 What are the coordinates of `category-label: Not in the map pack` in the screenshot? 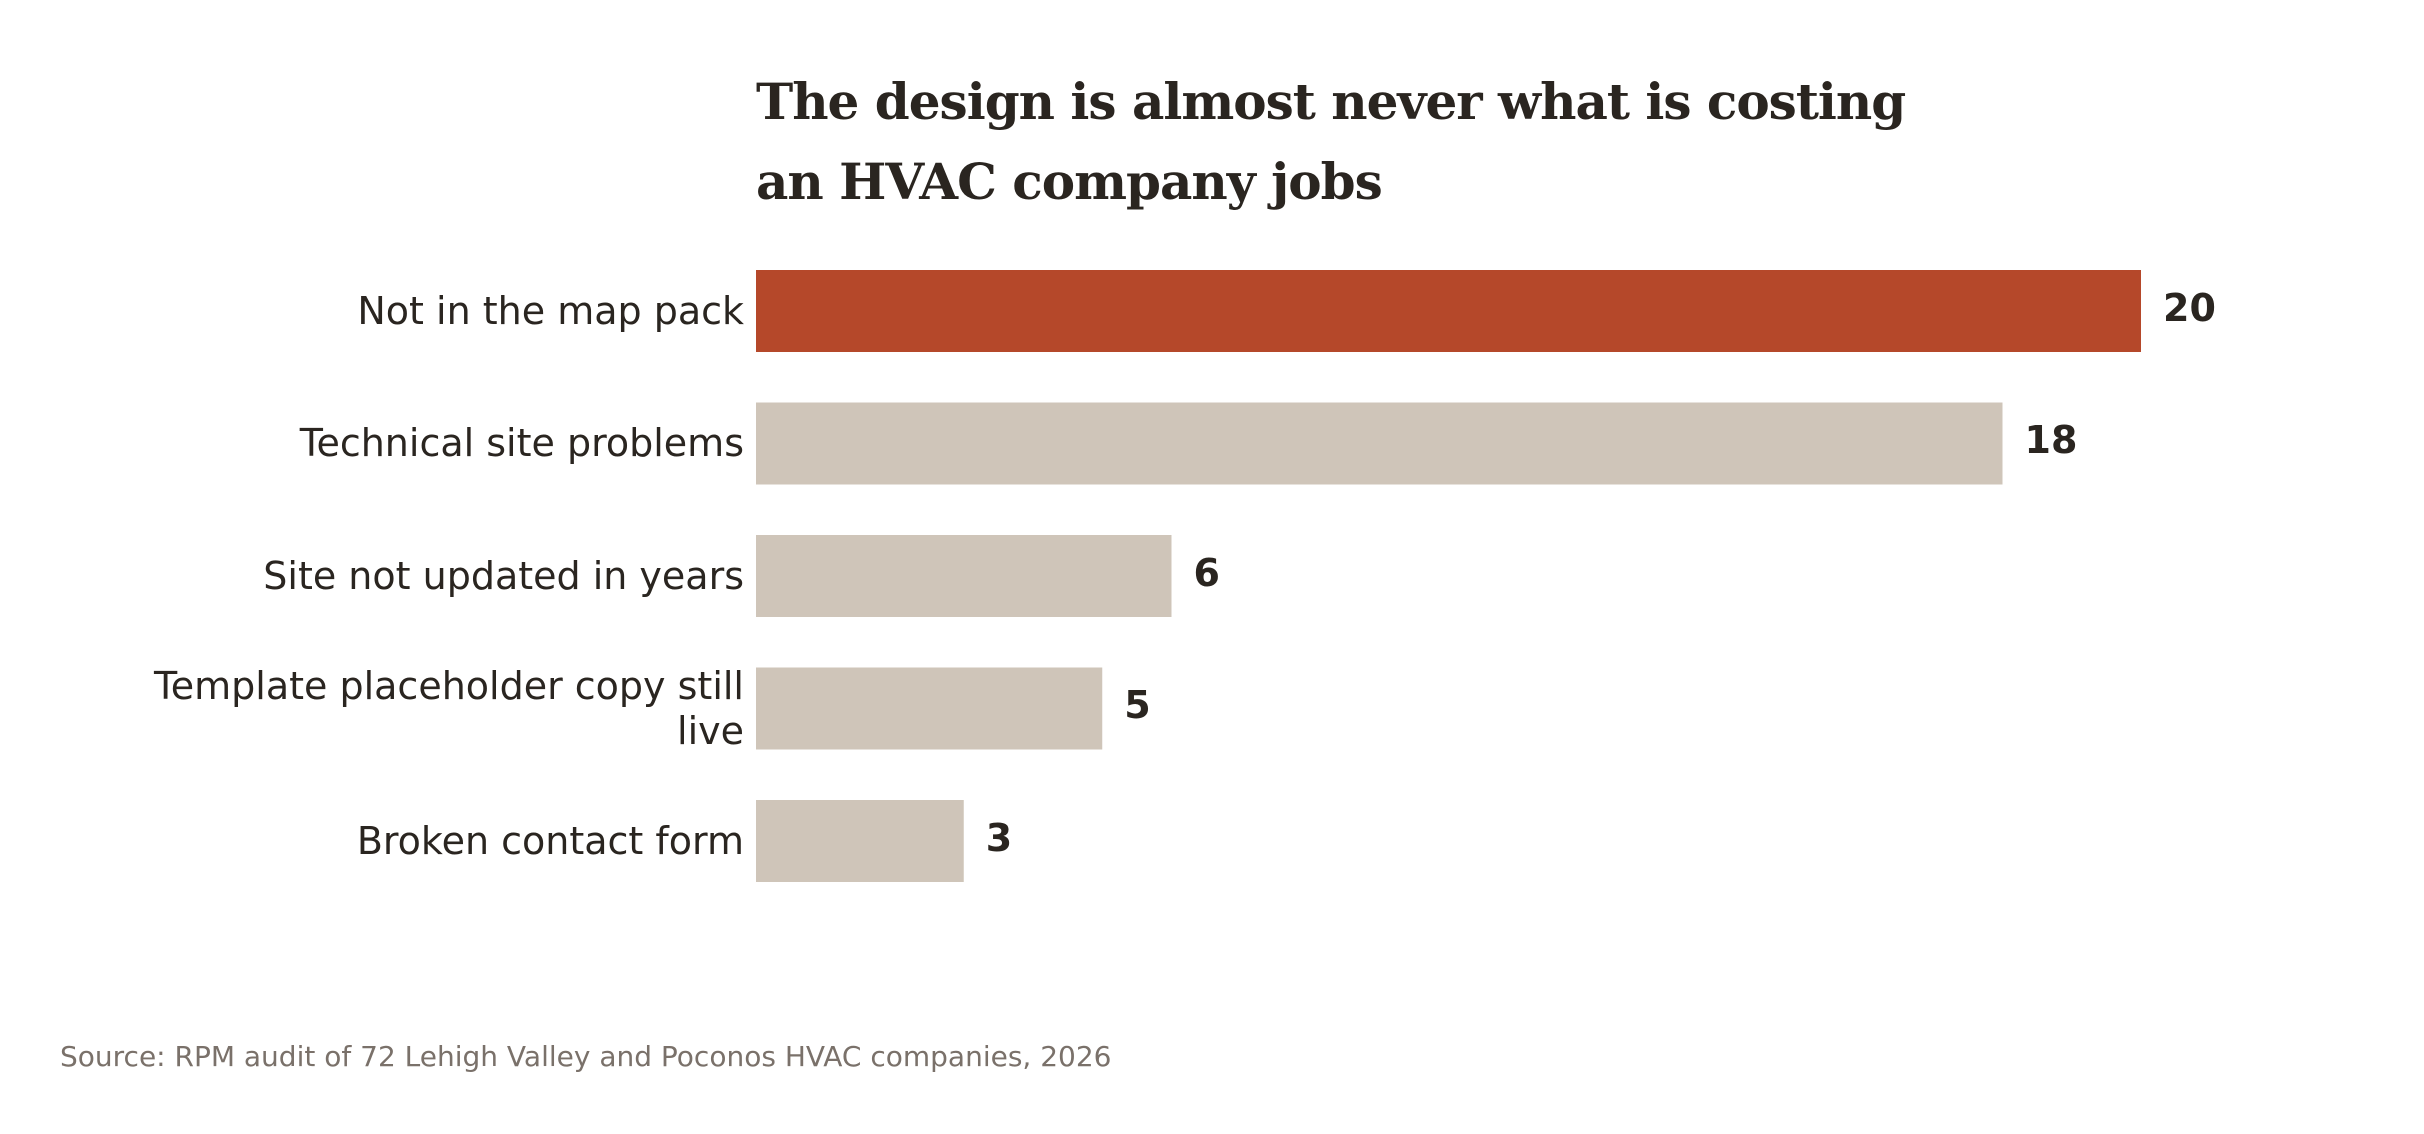 It's located at (550, 310).